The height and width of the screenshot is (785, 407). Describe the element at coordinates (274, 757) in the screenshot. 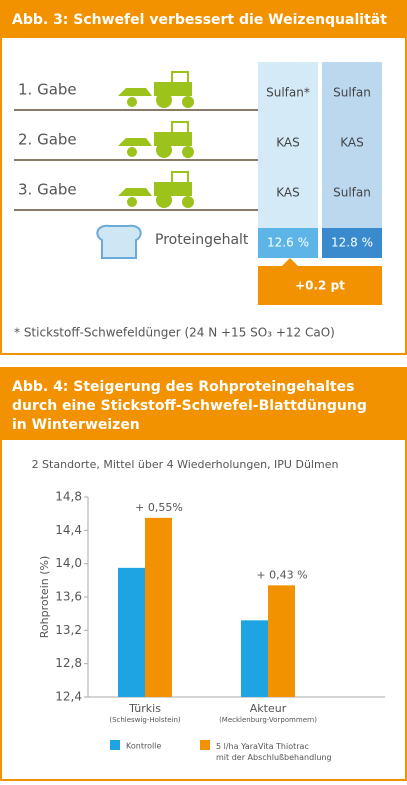

I see `legend-line: mit der Abschlußbehandlung` at that location.